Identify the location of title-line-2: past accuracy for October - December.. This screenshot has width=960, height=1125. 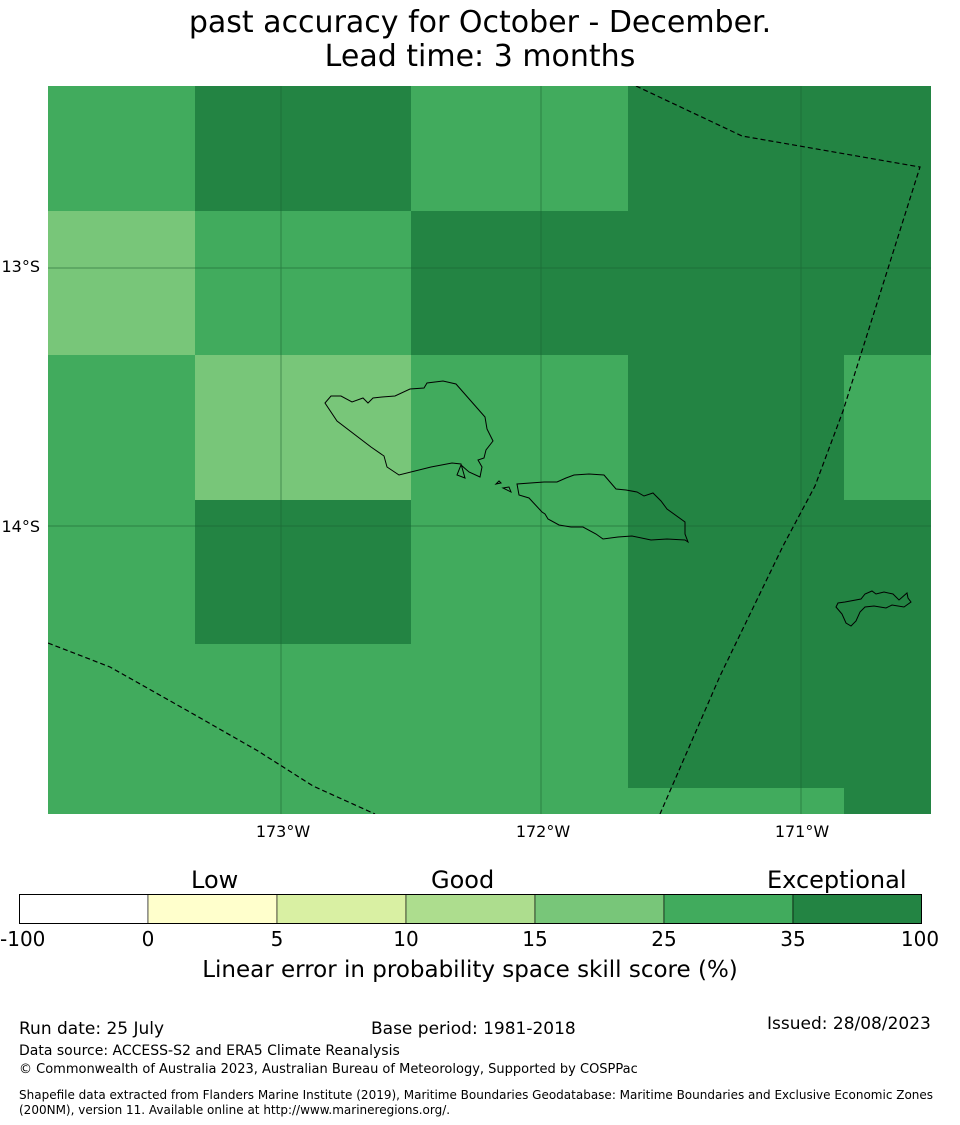
(480, 22).